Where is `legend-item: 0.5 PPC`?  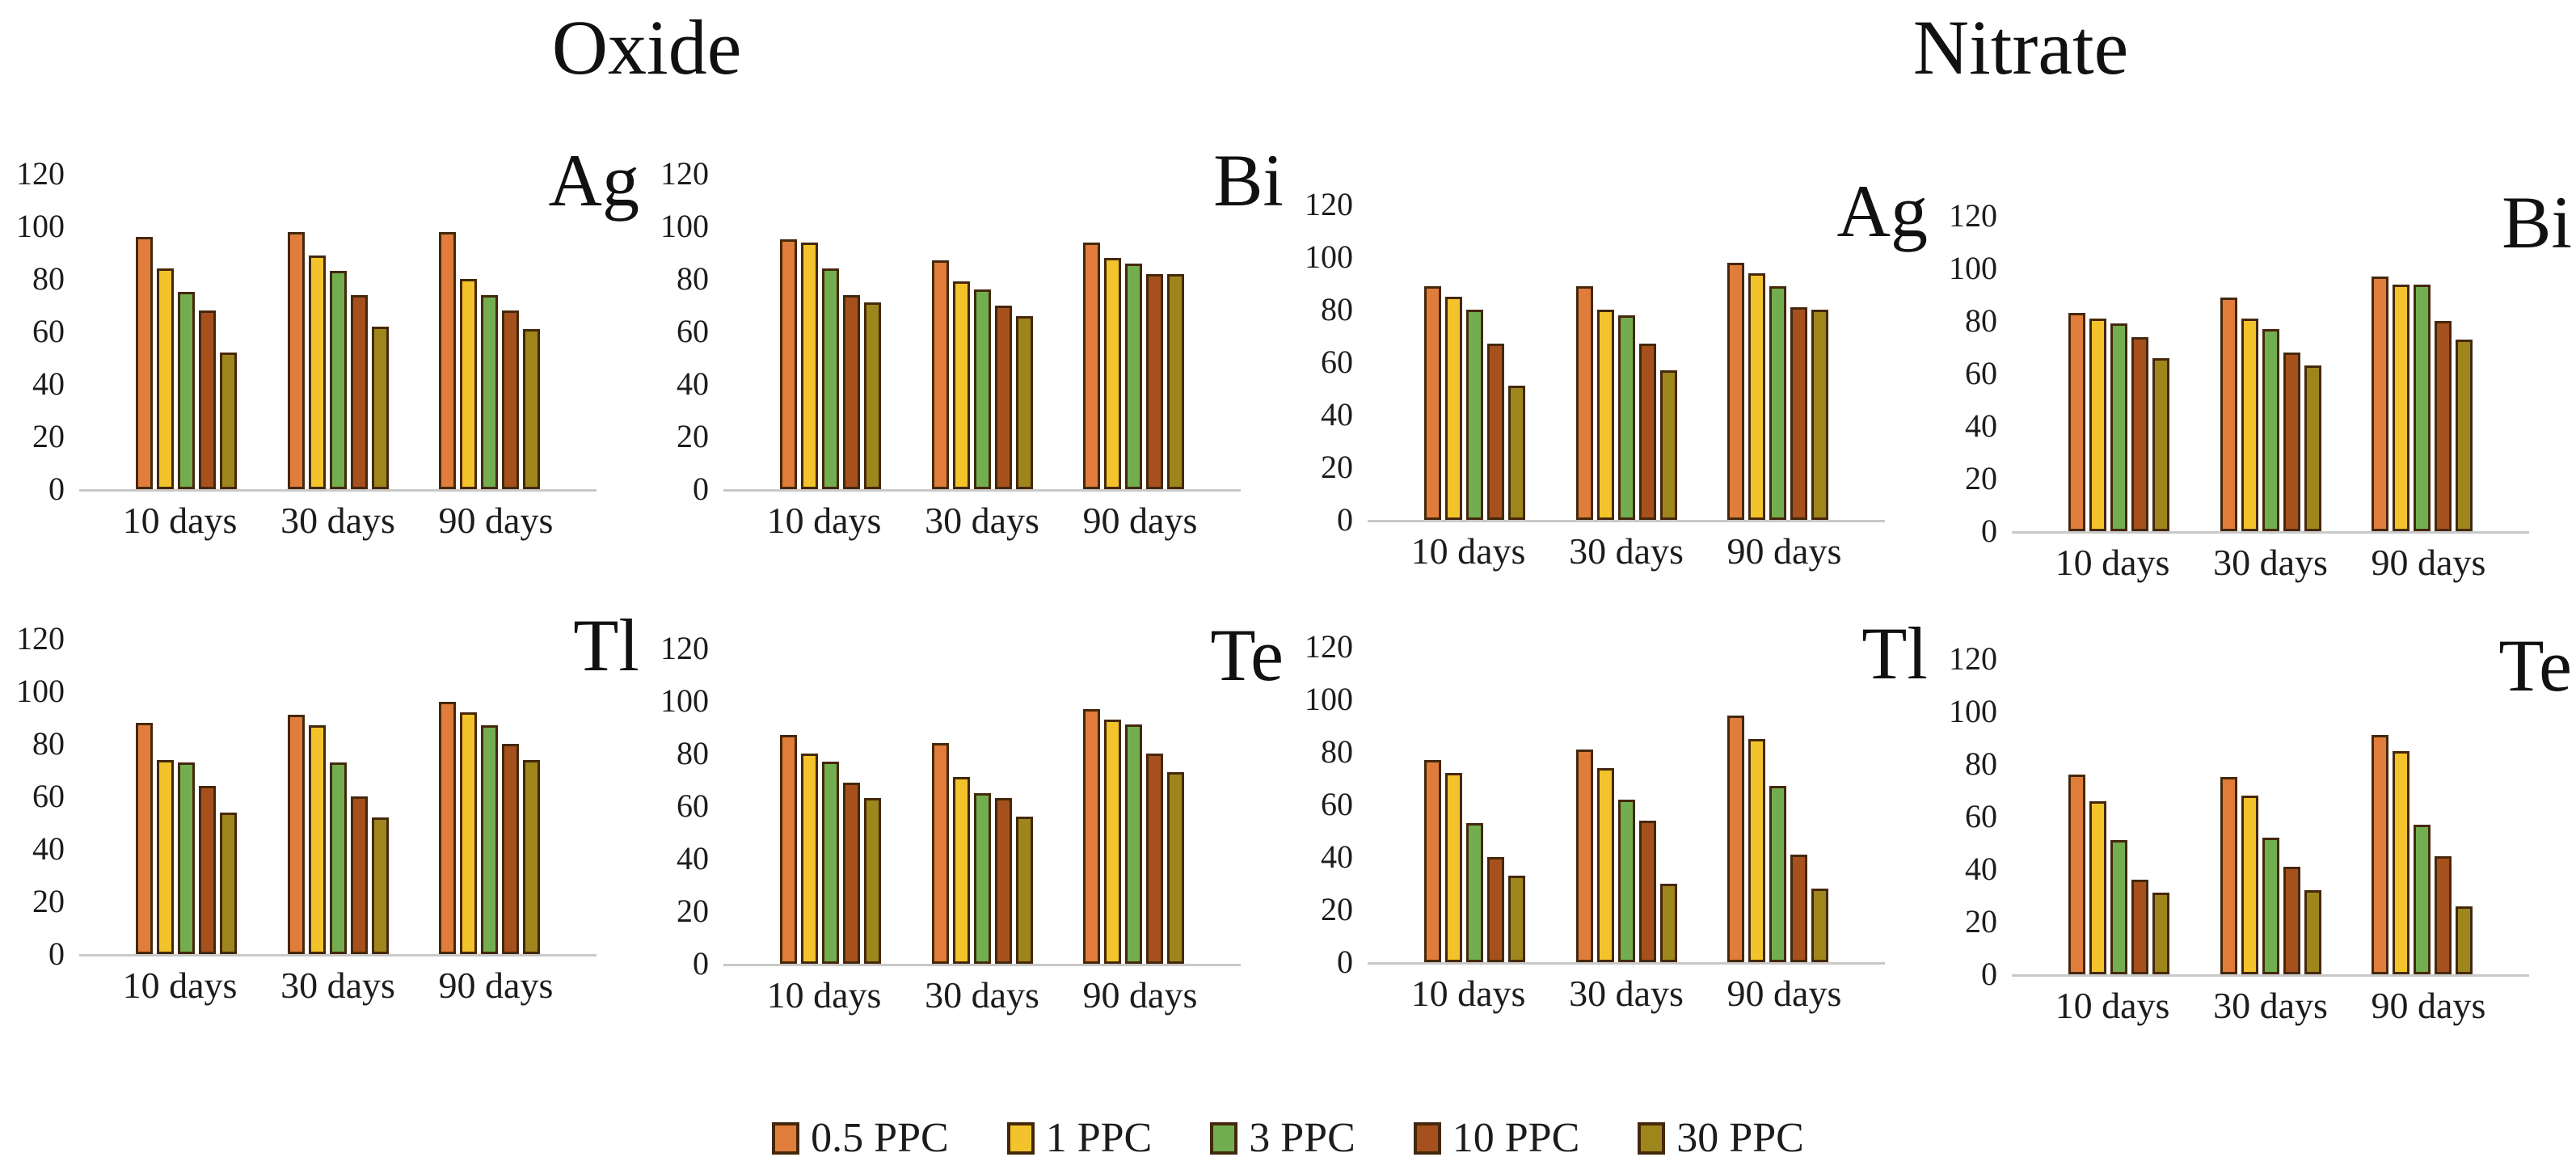
legend-item: 0.5 PPC is located at coordinates (860, 1138).